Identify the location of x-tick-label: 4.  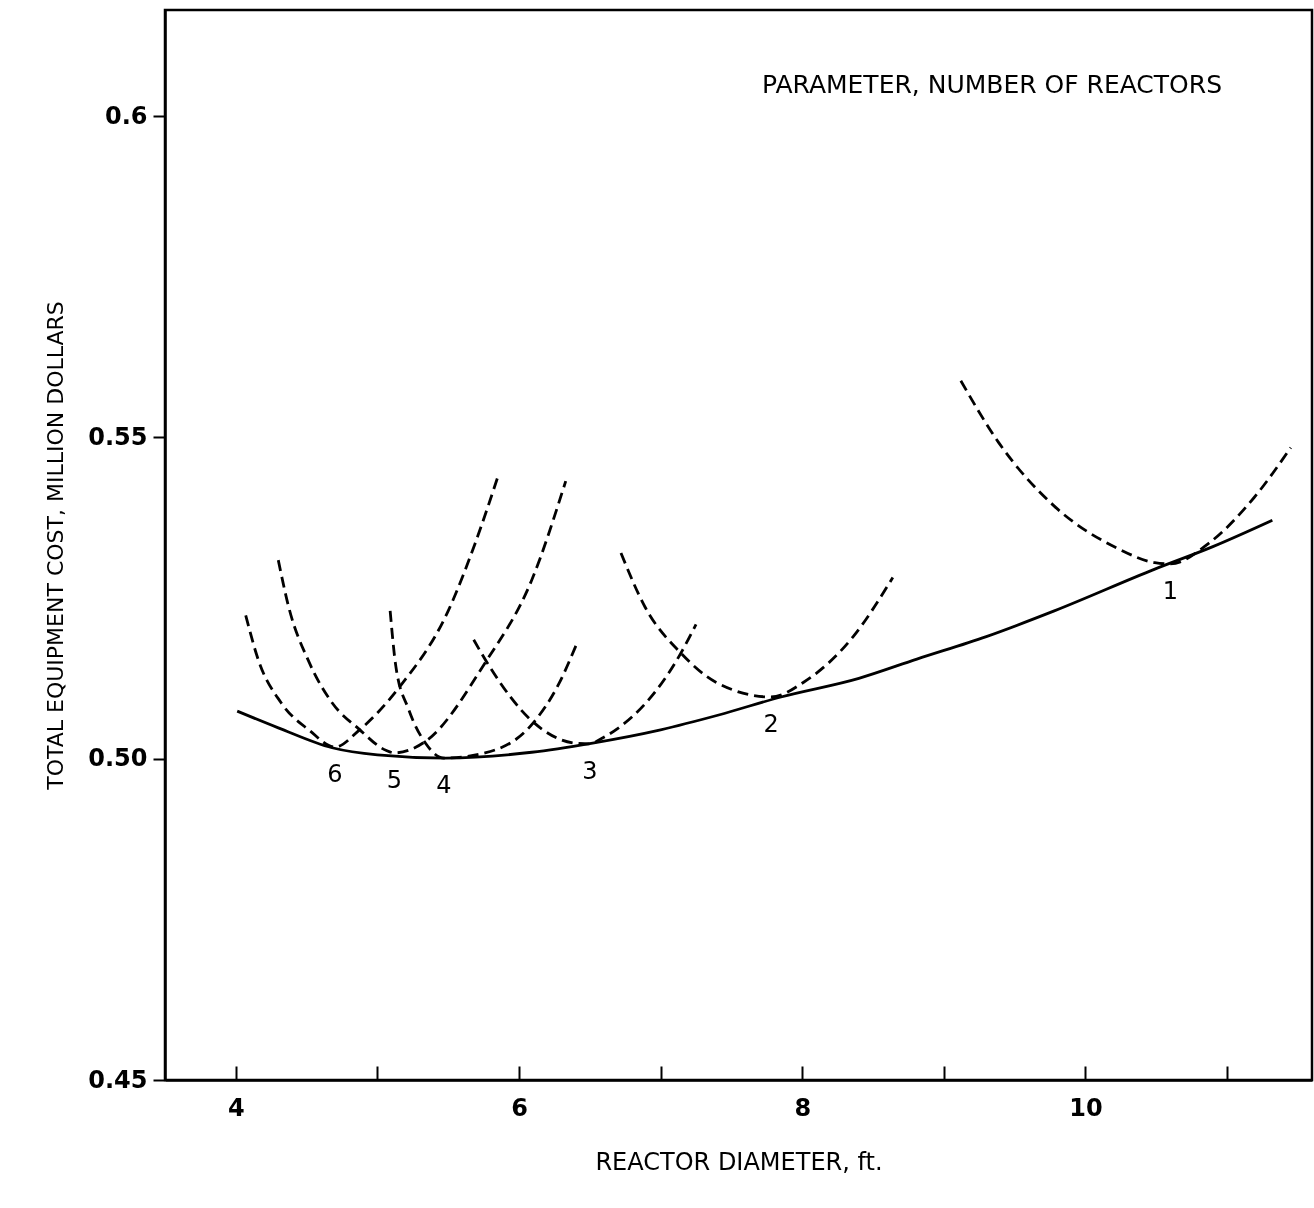
(236, 1107).